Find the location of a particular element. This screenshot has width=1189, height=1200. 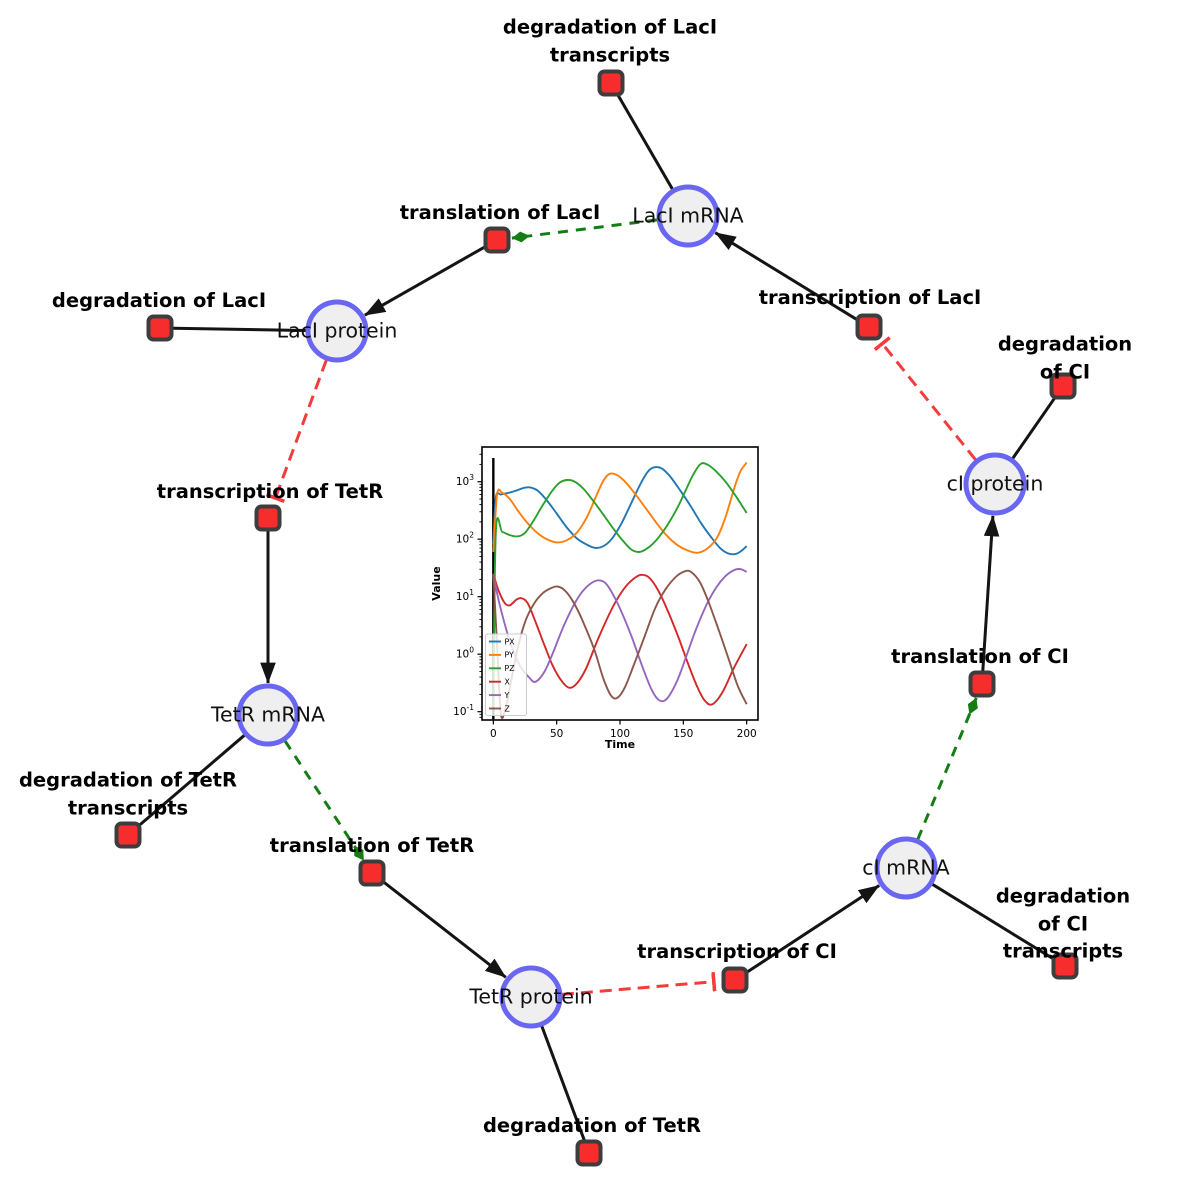

chart-xtick-label: 0 is located at coordinates (493, 734).